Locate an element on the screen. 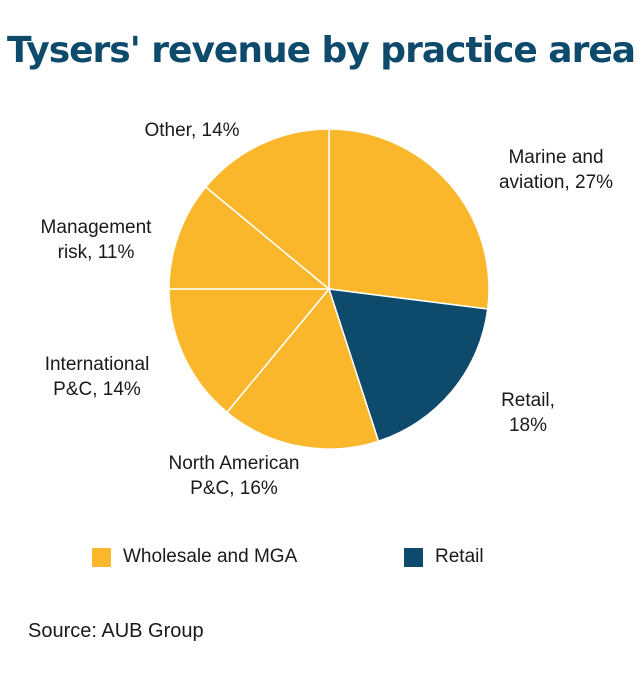 Image resolution: width=642 pixels, height=678 pixels. slice-label-line: risk, 11% is located at coordinates (96, 252).